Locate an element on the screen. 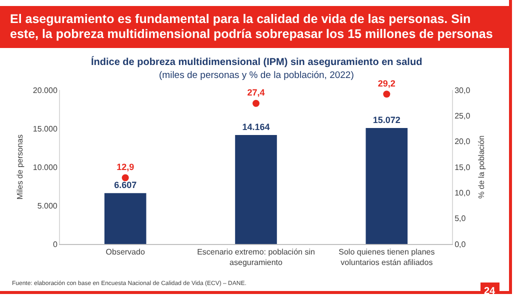 This screenshot has width=515, height=297. data-label: 12,9 is located at coordinates (125, 167).